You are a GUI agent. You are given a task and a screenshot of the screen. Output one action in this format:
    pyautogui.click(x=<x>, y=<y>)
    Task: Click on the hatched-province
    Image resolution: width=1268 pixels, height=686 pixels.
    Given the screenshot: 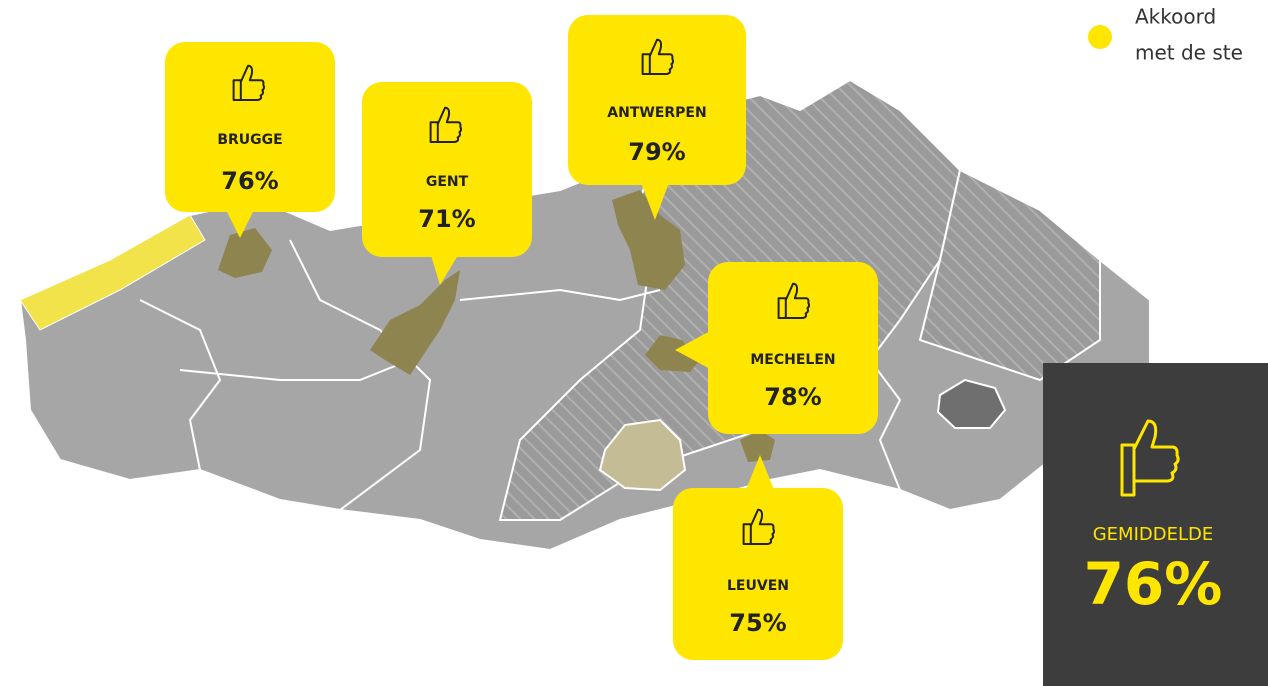 What is the action you would take?
    pyautogui.click(x=1009, y=275)
    